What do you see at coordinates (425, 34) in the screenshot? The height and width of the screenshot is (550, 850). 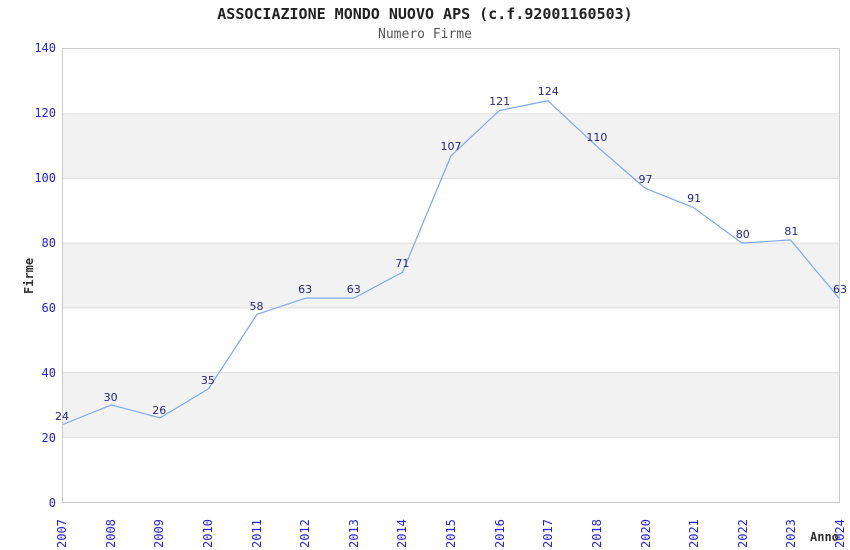 I see `chart-subtitle: Numero Firme` at bounding box center [425, 34].